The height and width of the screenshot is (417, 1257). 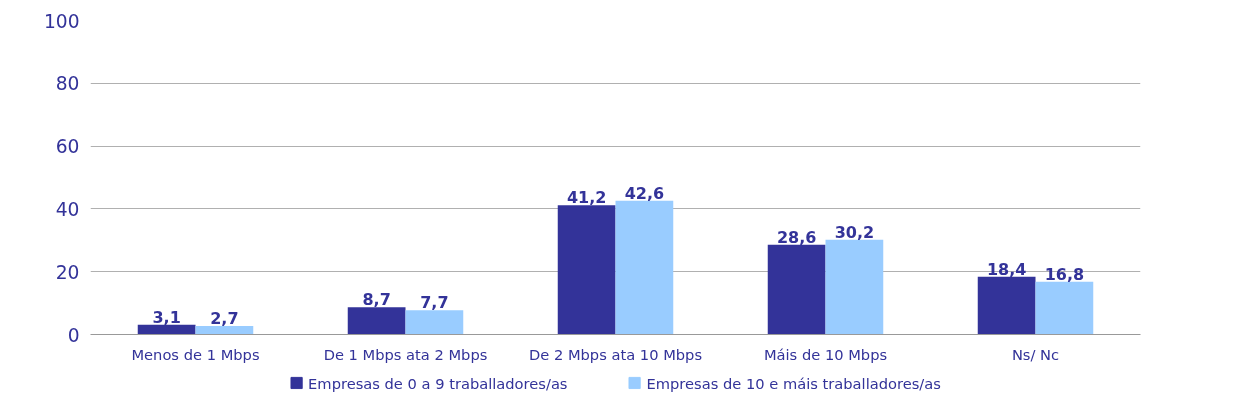 What do you see at coordinates (1064, 274) in the screenshot?
I see `data-label: 16,8` at bounding box center [1064, 274].